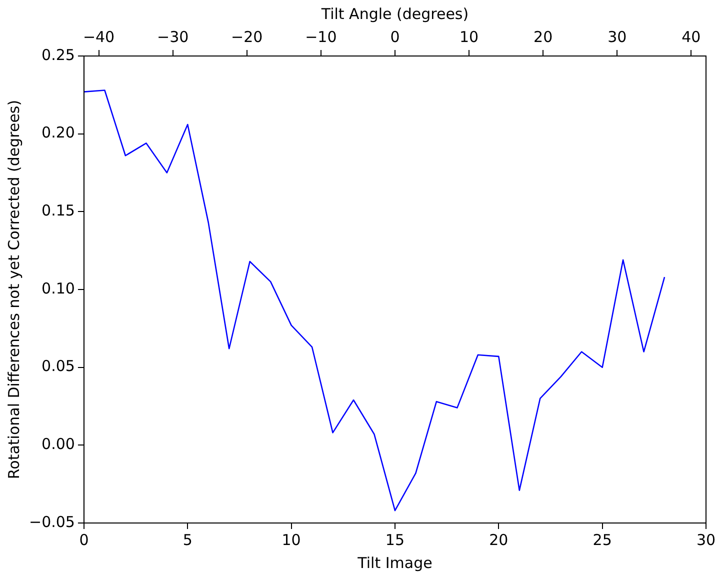 This screenshot has height=579, width=724. Describe the element at coordinates (58, 288) in the screenshot. I see `y-tick-label: 0.10` at that location.